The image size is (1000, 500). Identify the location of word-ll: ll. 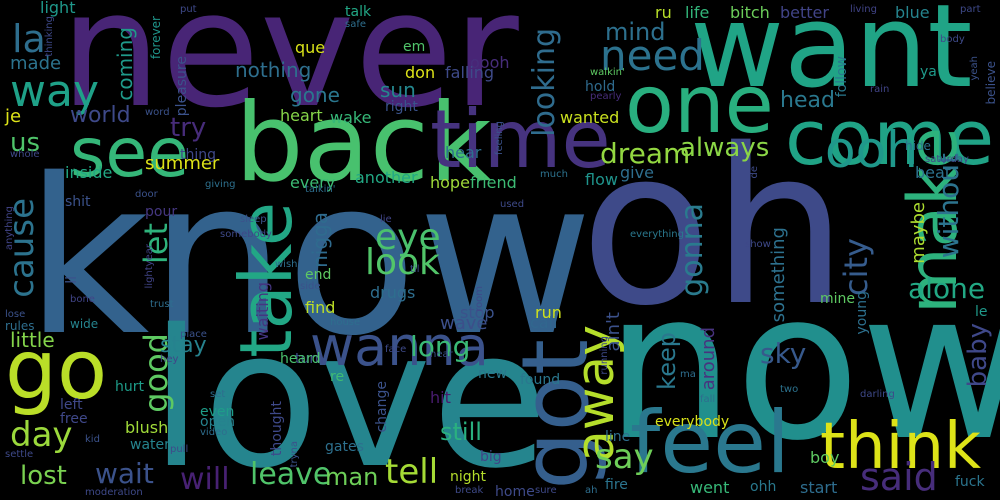
(72, 280).